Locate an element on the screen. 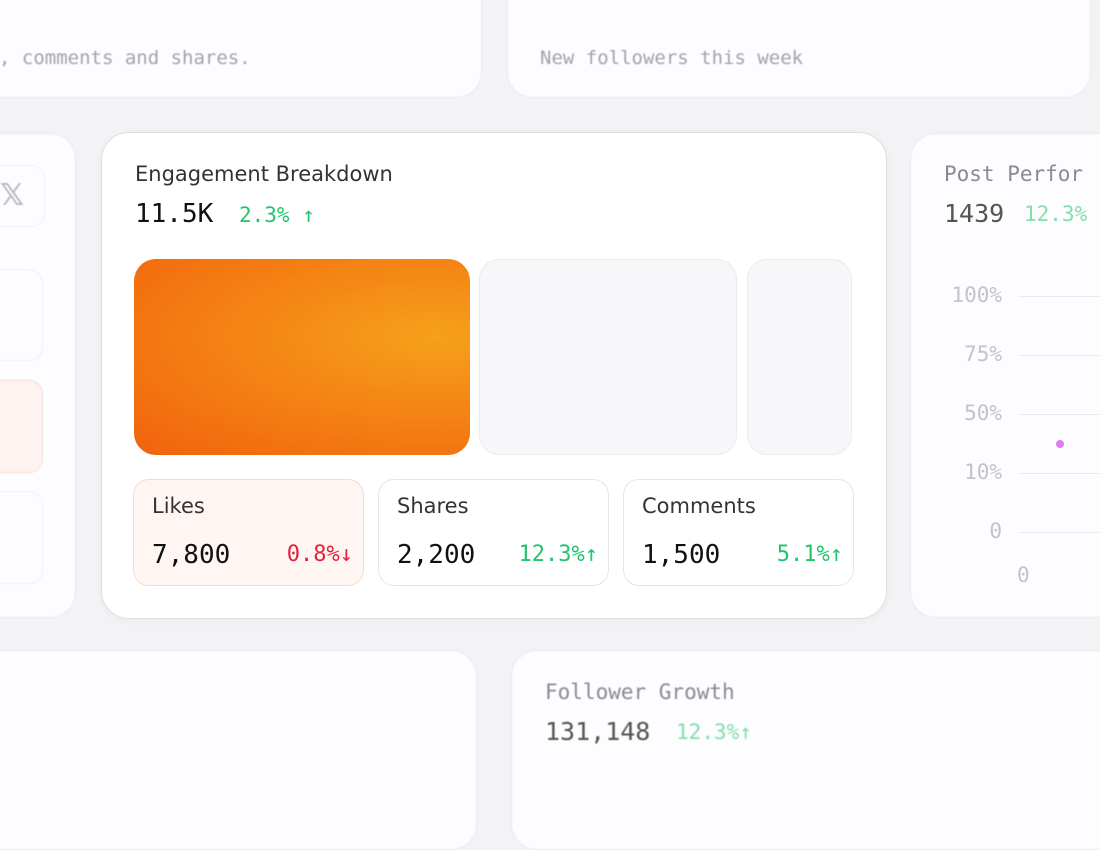  follower-growth-change-value: 12.3% is located at coordinates (708, 732).